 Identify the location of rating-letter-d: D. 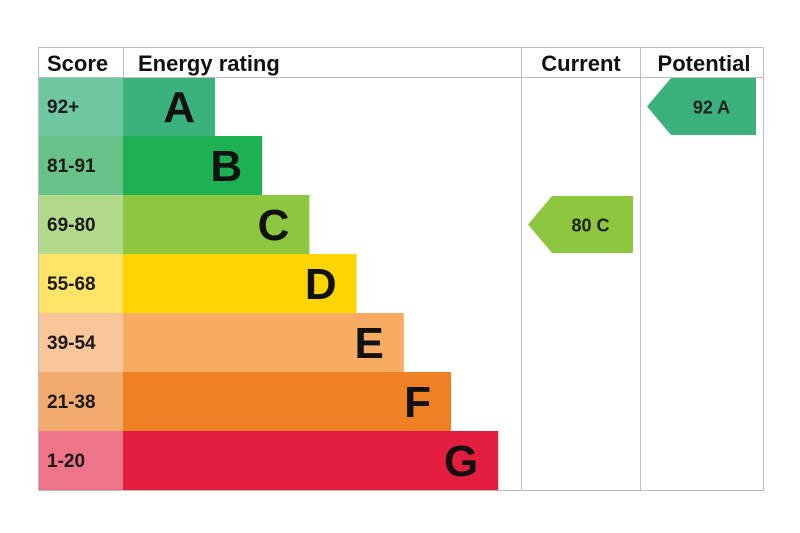
(321, 284).